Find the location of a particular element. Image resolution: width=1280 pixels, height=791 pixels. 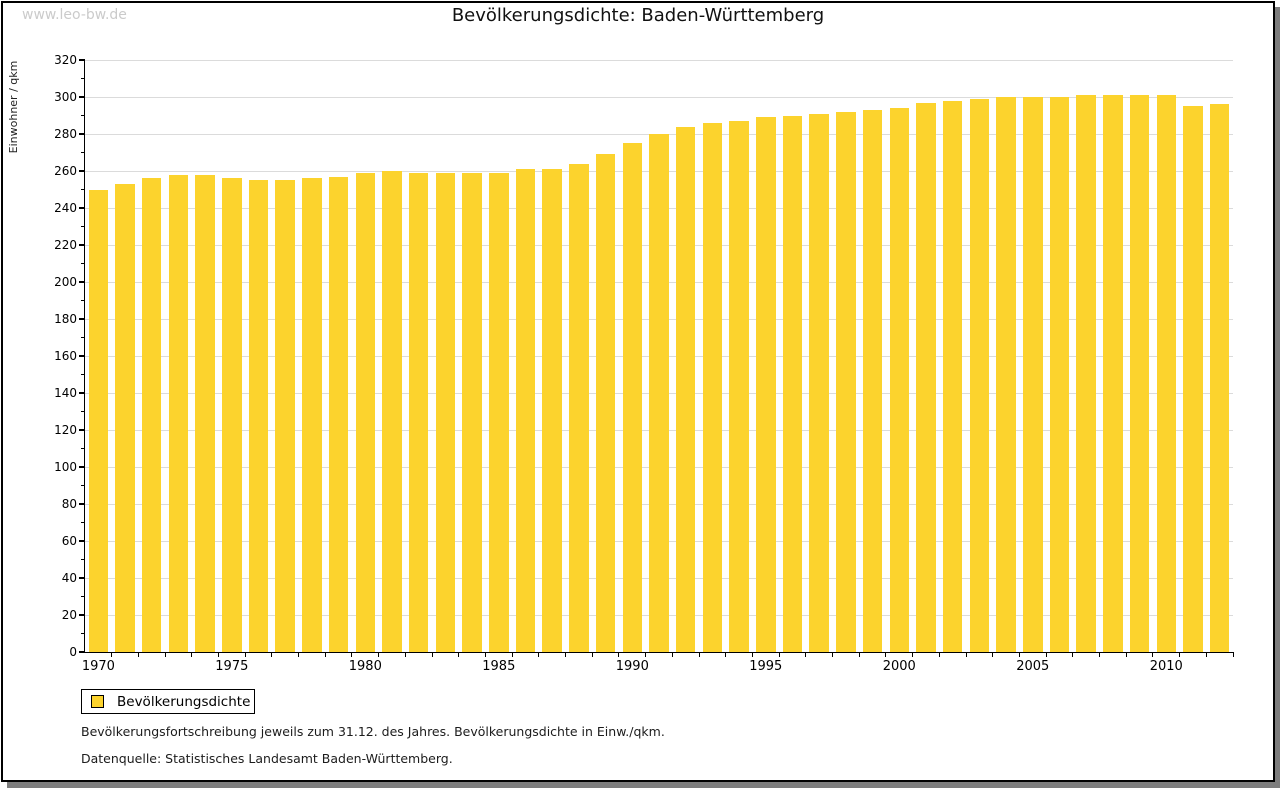

y-tick-label-120: 120 is located at coordinates (65, 430).